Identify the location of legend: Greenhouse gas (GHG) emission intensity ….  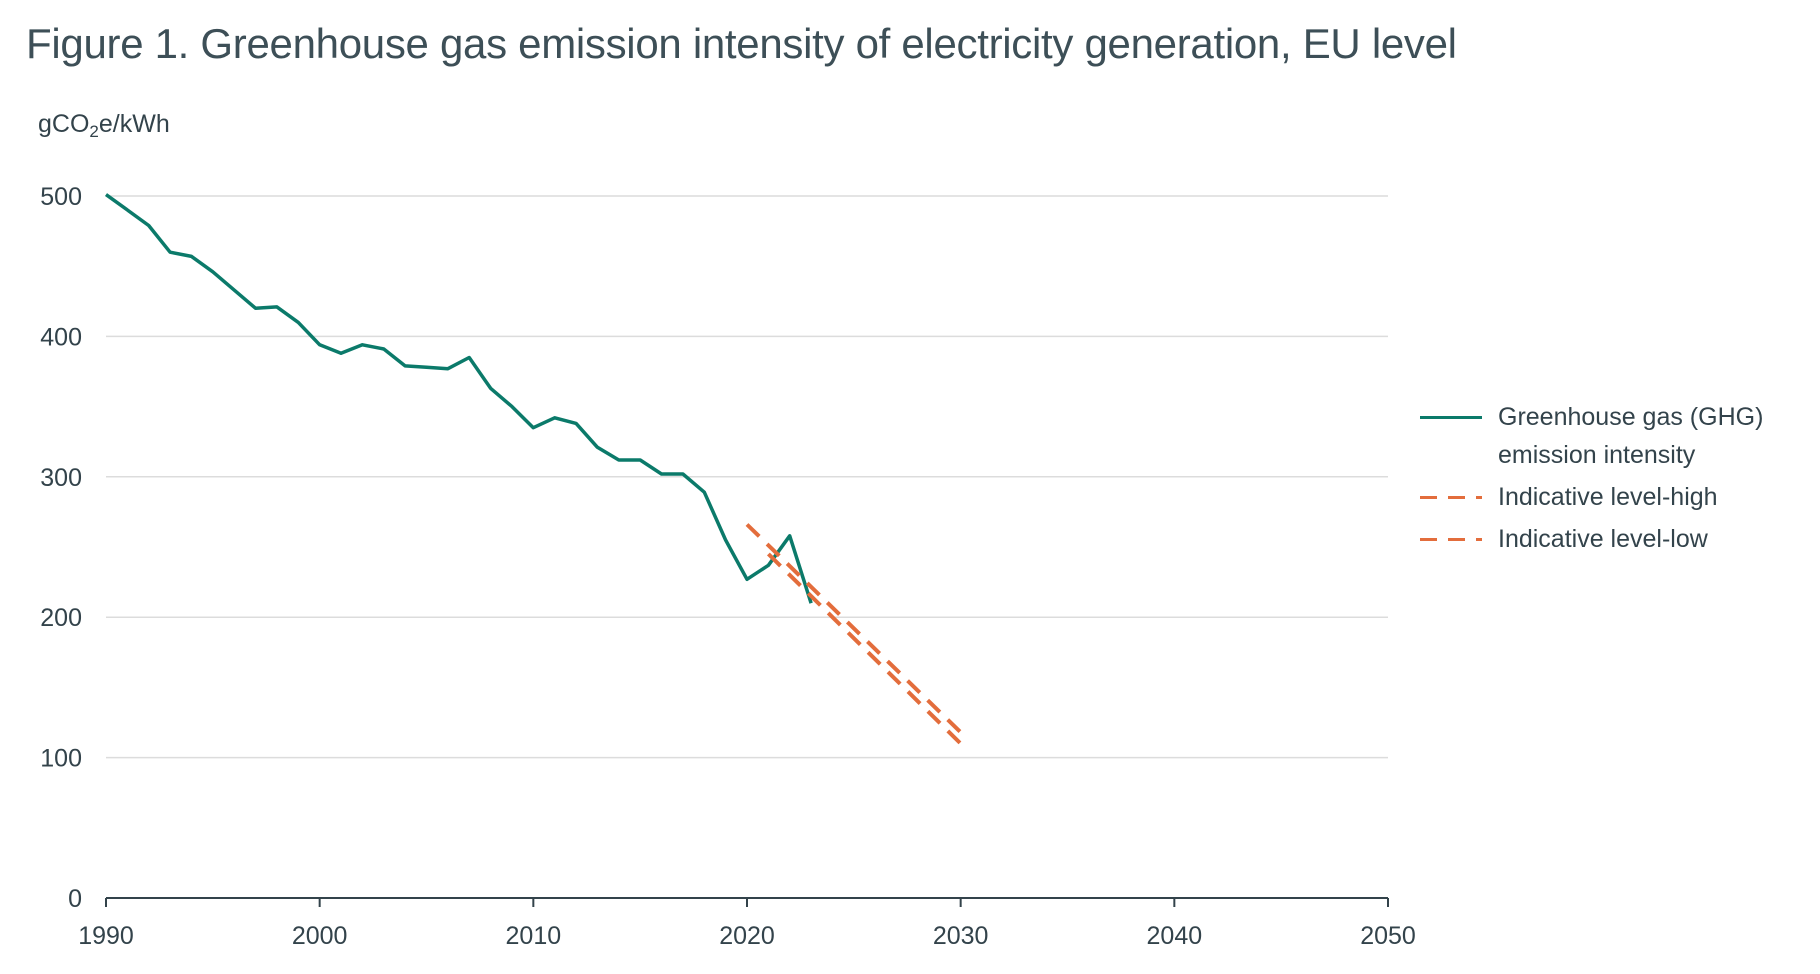
(1620, 480).